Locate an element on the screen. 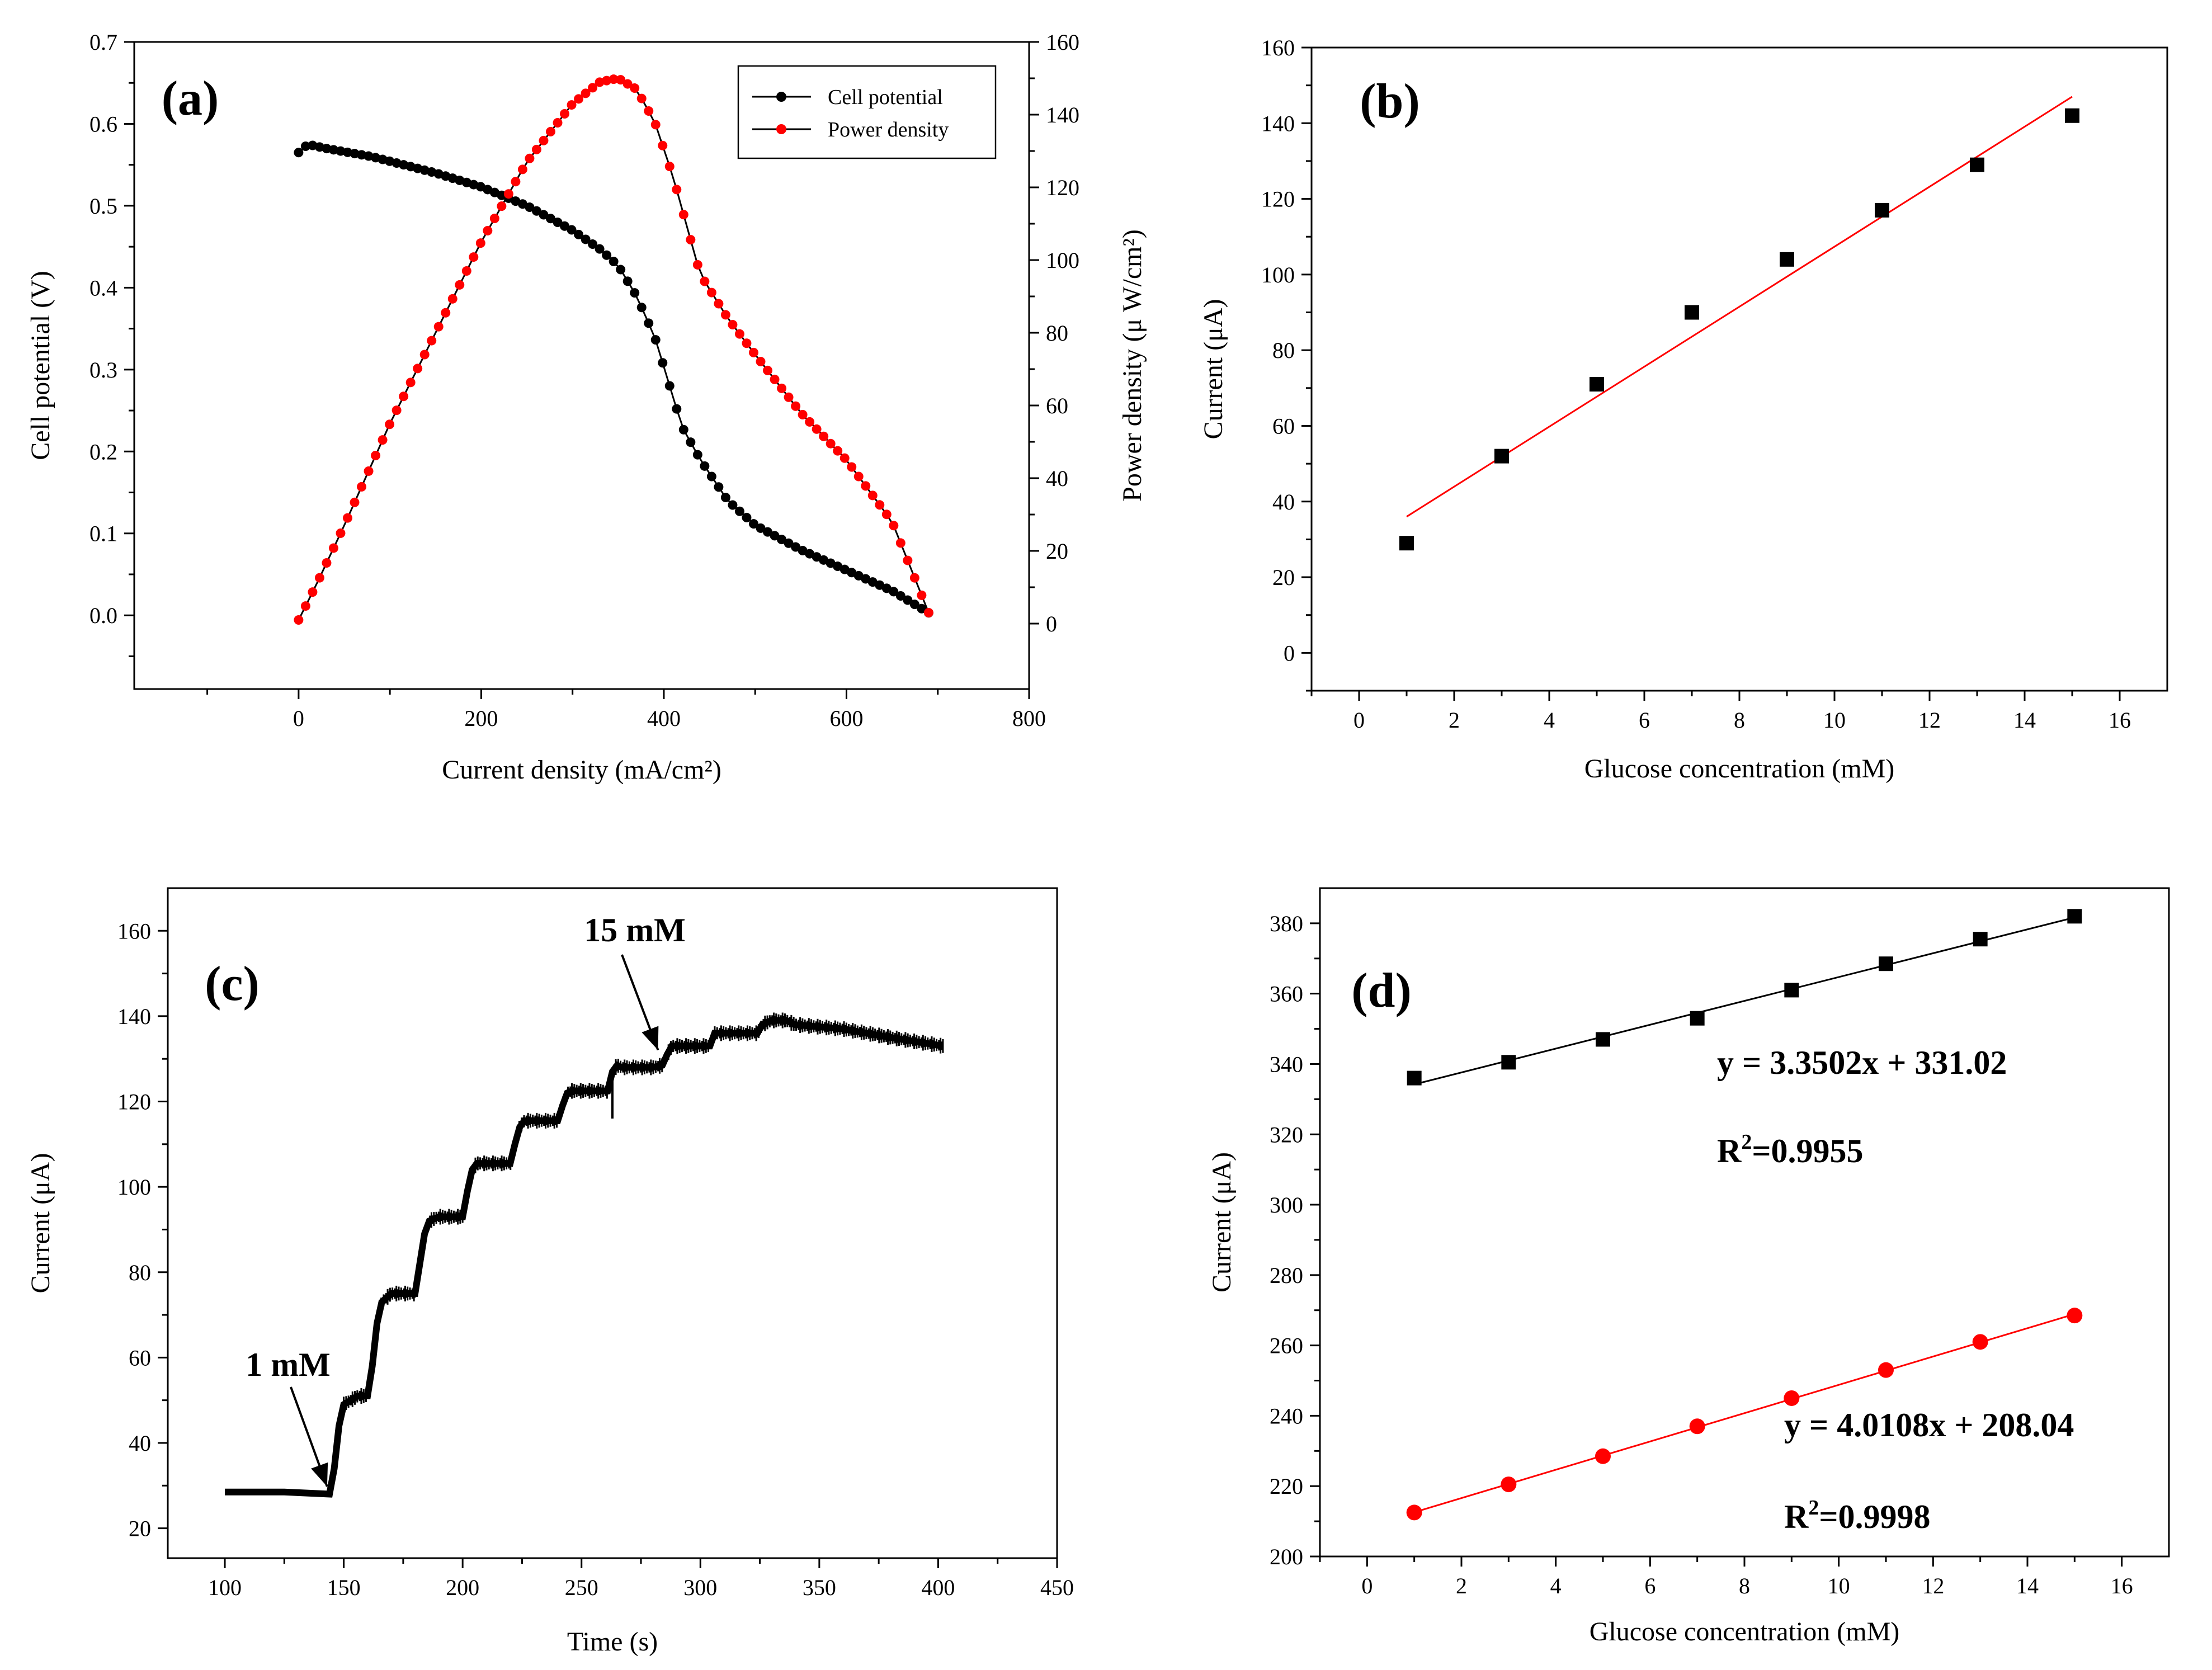 Image resolution: width=2212 pixels, height=1670 pixels. fit-line-red is located at coordinates (1745, 1413).